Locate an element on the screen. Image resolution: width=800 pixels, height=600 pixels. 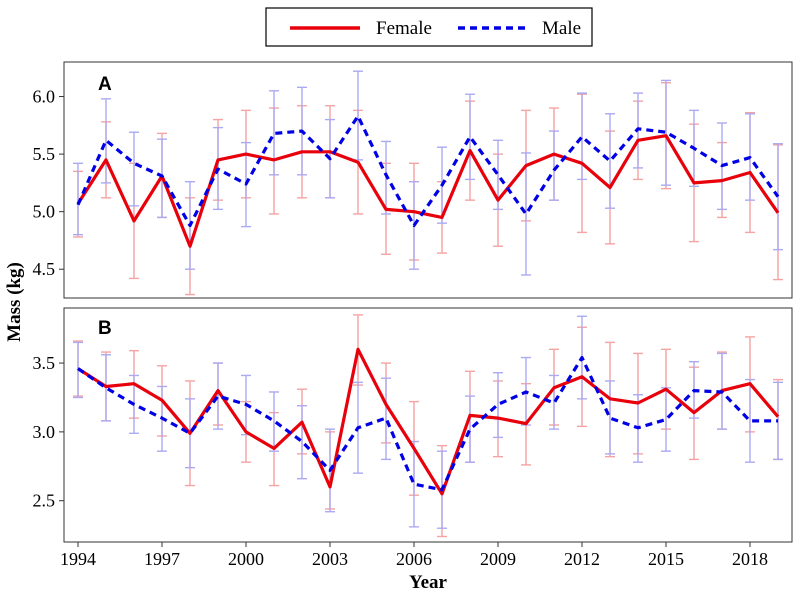
panel-b-y-axis: 2.5 3.0 3.5 is located at coordinates (48, 432).